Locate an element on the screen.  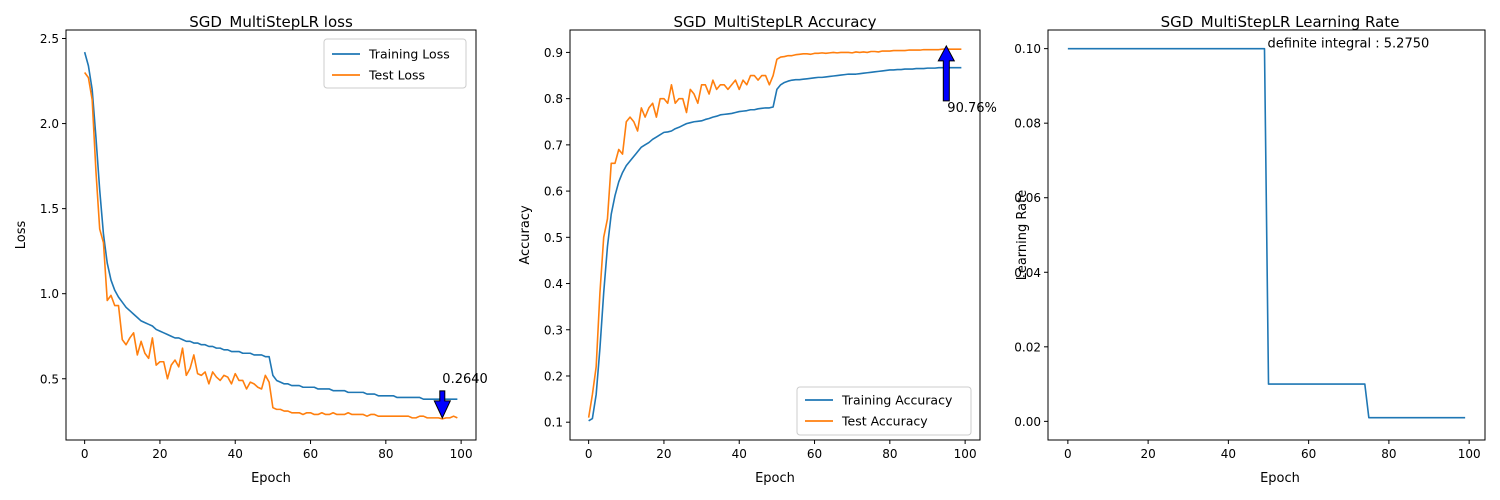
learning-rate-y-tick-label: 0.06 is located at coordinates (1027, 198).